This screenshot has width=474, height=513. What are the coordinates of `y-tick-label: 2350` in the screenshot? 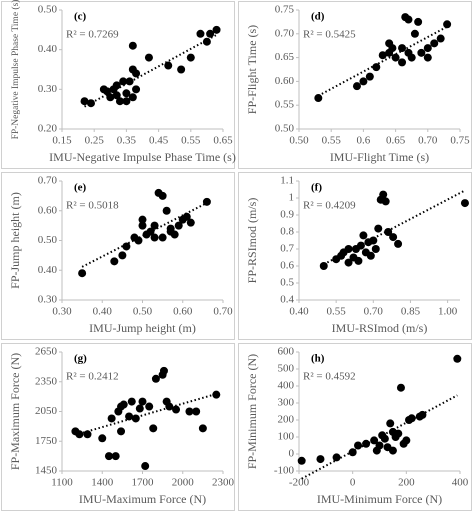 It's located at (46, 381).